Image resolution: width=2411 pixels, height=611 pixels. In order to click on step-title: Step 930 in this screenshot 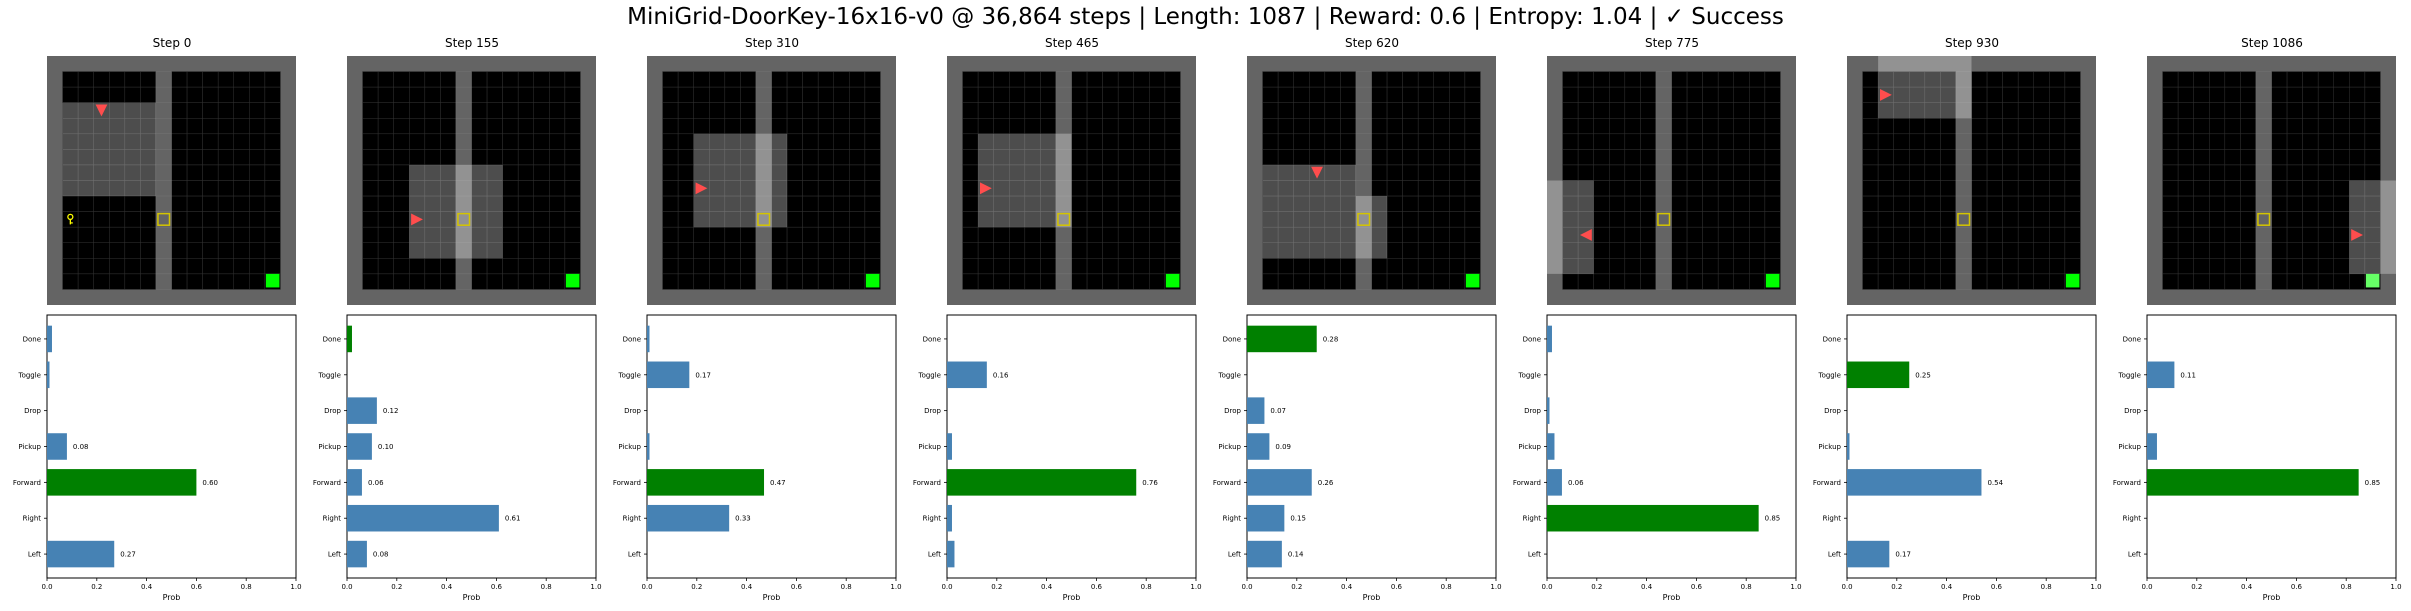, I will do `click(1972, 43)`.